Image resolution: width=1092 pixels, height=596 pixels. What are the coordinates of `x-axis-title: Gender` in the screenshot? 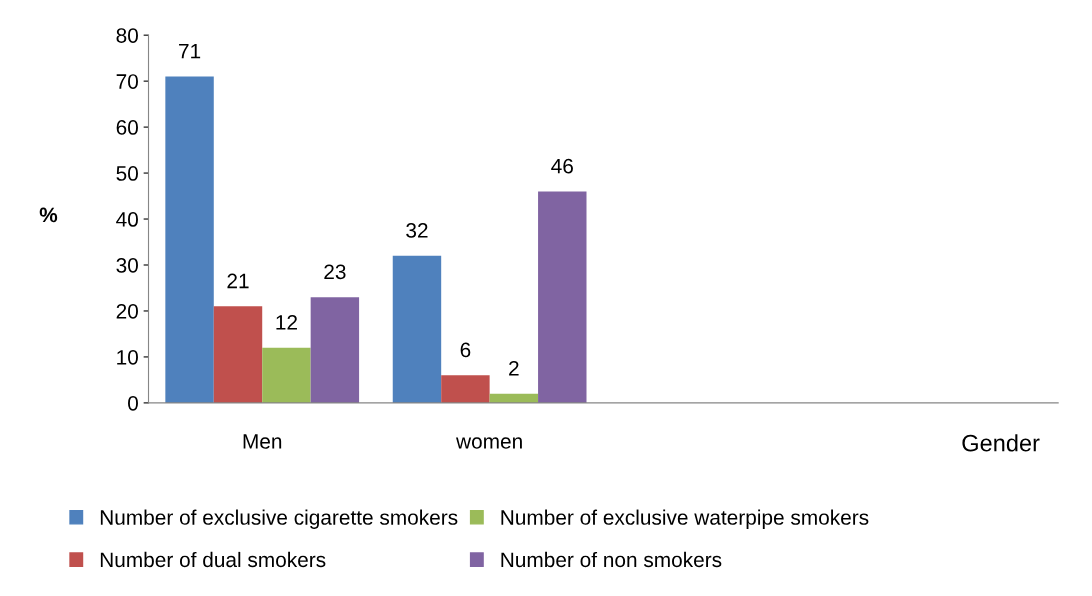 It's located at (1001, 443).